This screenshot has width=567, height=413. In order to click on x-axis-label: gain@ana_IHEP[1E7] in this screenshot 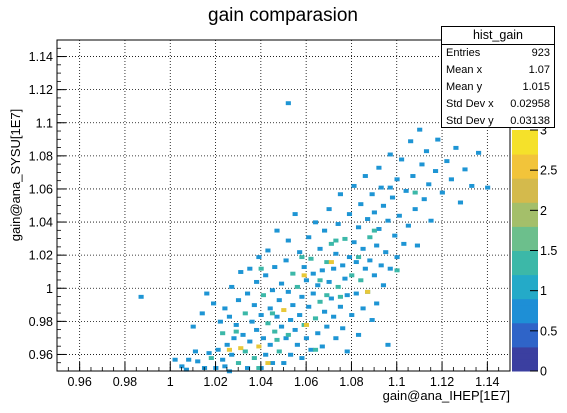, I will do `click(446, 395)`.